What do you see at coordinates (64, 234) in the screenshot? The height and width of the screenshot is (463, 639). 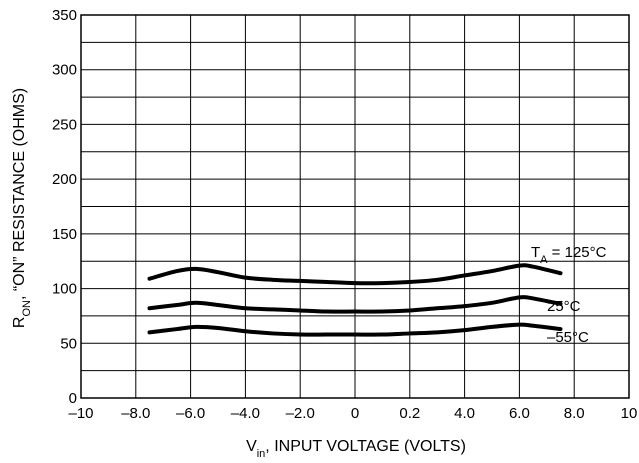 I see `y-tick-label: 150` at bounding box center [64, 234].